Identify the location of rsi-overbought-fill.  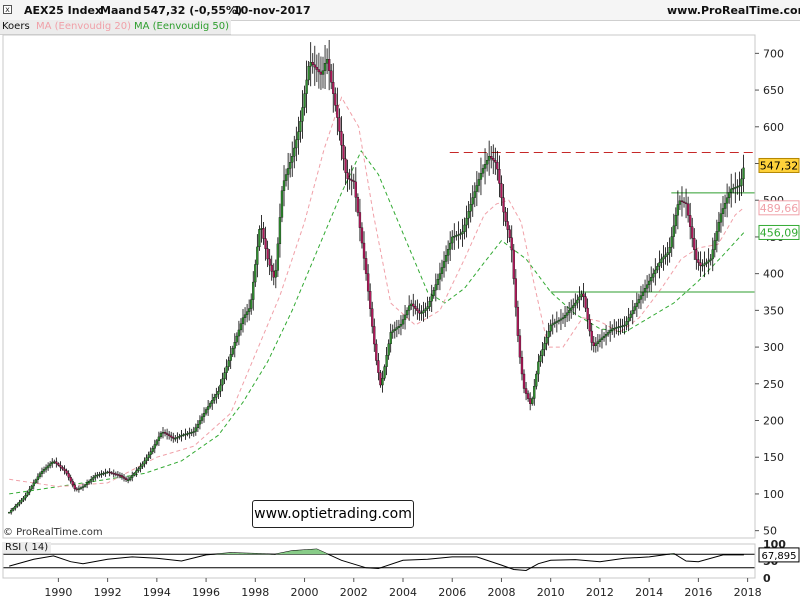
(271, 552).